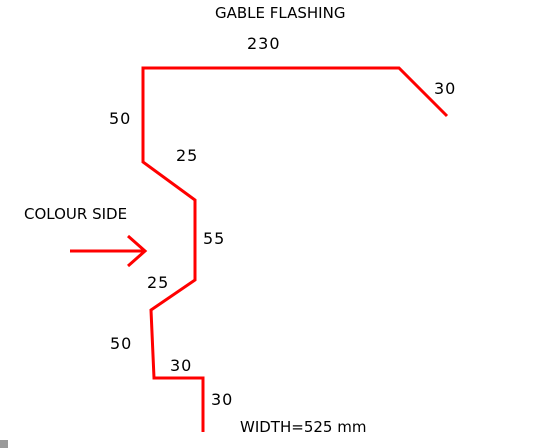 The width and height of the screenshot is (534, 448). Describe the element at coordinates (303, 427) in the screenshot. I see `width-label: WIDTH=525 mm` at that location.